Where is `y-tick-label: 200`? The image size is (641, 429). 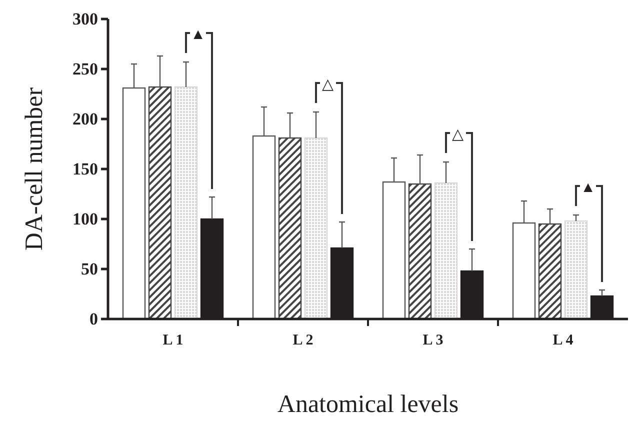 y-tick-label: 200 is located at coordinates (85, 118).